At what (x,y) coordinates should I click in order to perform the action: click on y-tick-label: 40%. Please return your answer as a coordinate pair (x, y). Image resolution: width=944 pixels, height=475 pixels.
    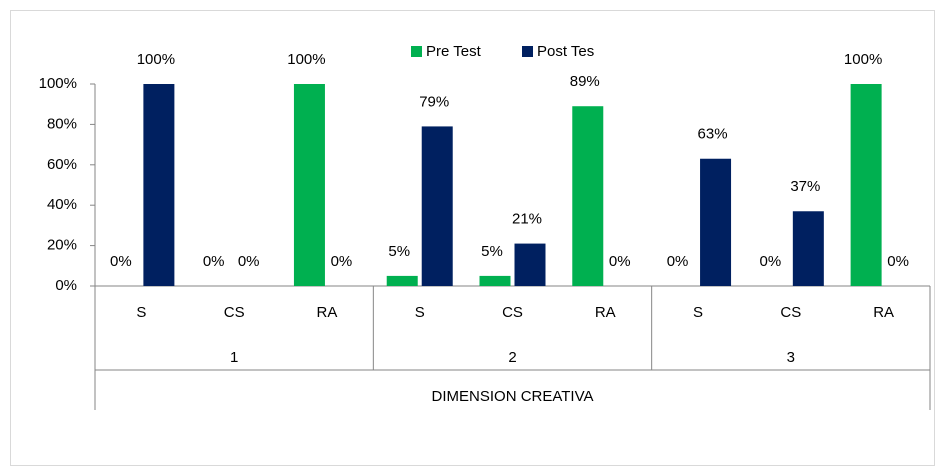
    Looking at the image, I should click on (62, 204).